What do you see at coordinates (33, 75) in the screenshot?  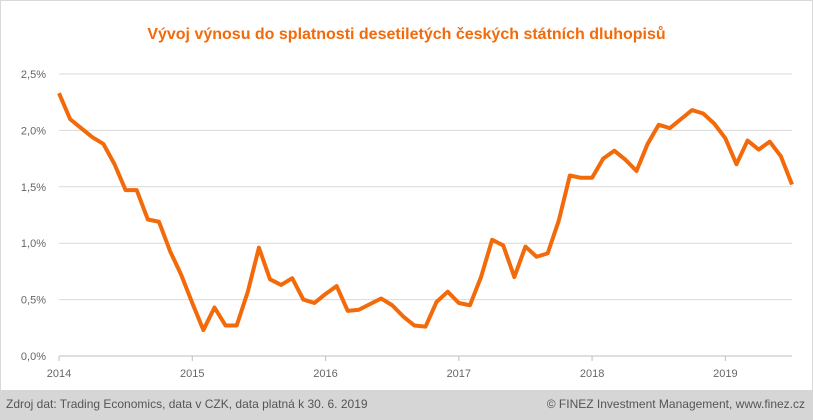 I see `y-tick-label: 2,5%` at bounding box center [33, 75].